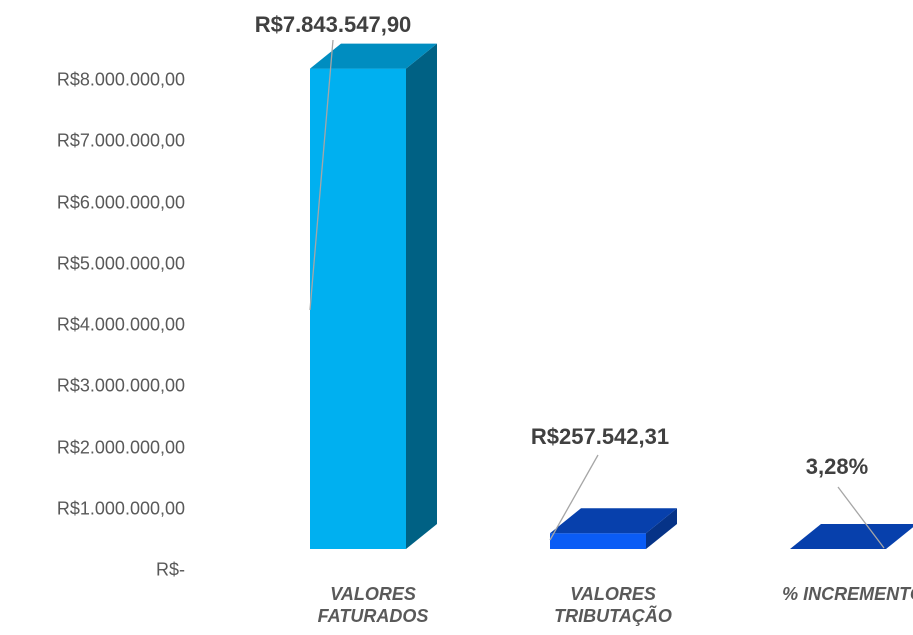 This screenshot has width=913, height=635. Describe the element at coordinates (120, 263) in the screenshot. I see `y-tick-label: R$5.000.000,00` at that location.